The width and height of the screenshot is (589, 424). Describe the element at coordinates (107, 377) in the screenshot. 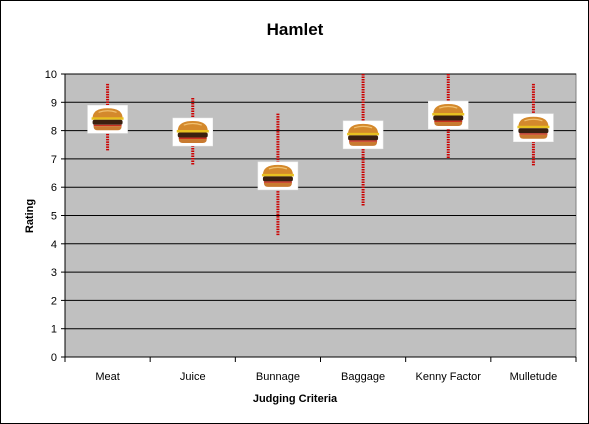

I see `x-tick-label: Meat` at that location.